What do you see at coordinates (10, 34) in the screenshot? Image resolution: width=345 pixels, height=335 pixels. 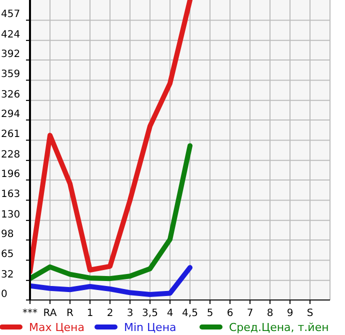 I see `y-tick-label: 424` at bounding box center [10, 34].